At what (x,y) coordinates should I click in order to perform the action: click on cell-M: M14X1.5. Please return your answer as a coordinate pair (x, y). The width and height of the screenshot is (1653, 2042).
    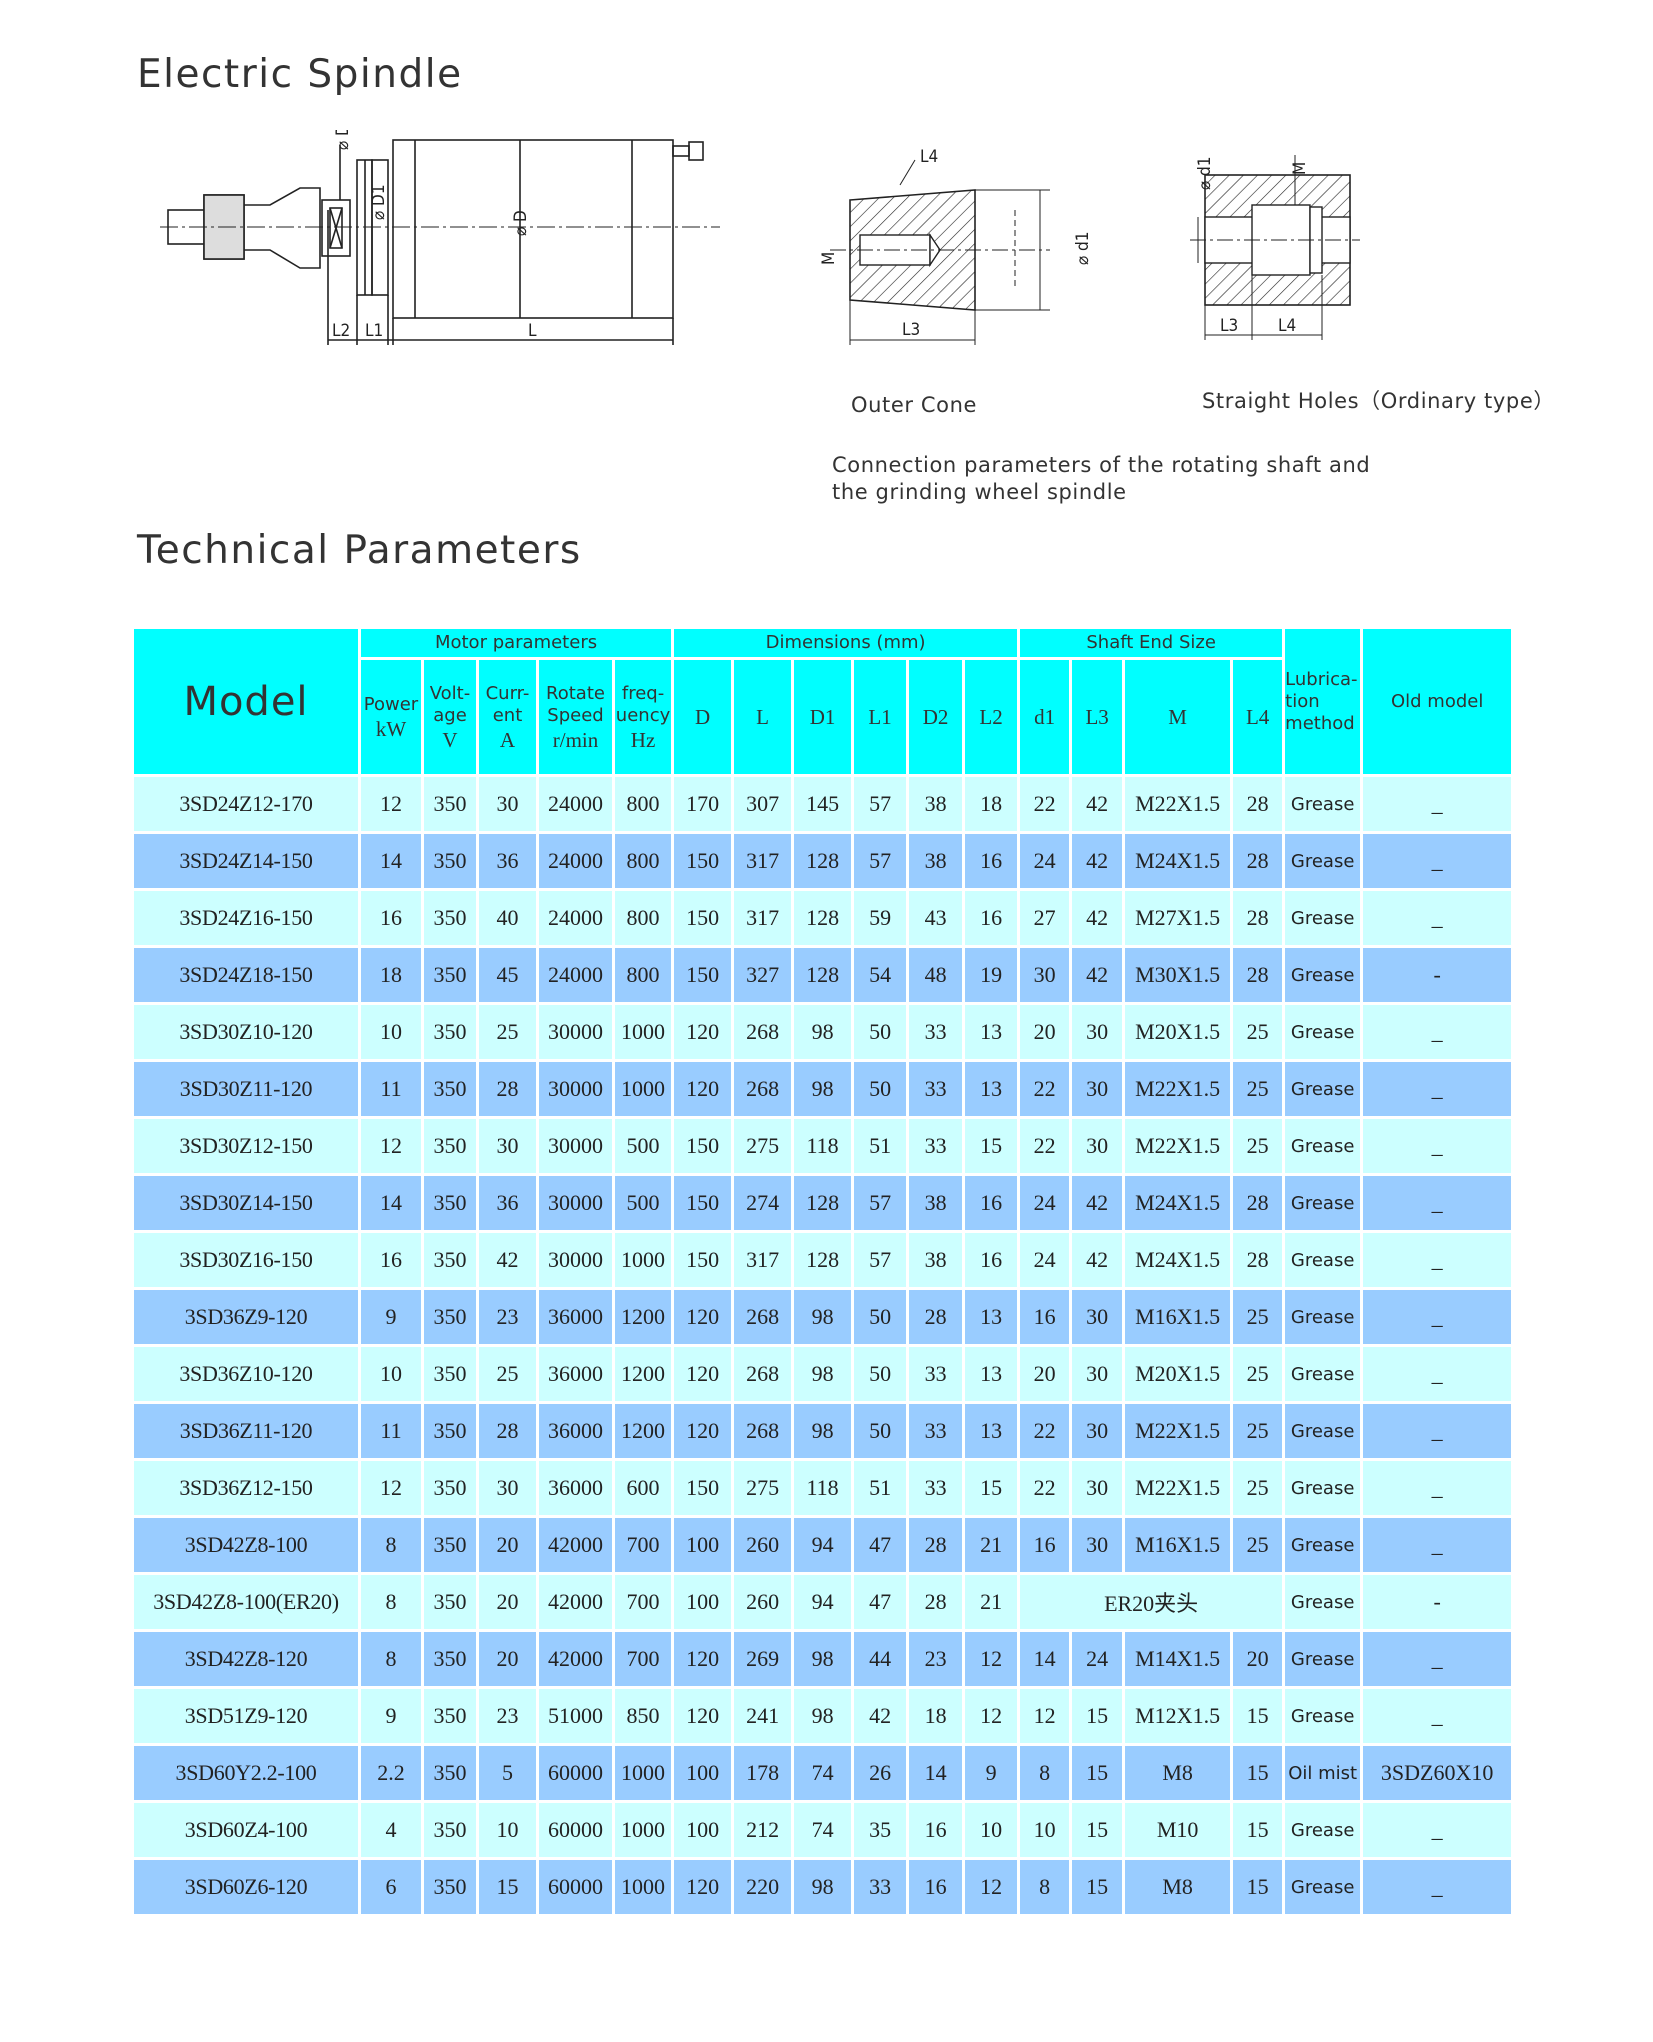
    Looking at the image, I should click on (1178, 1659).